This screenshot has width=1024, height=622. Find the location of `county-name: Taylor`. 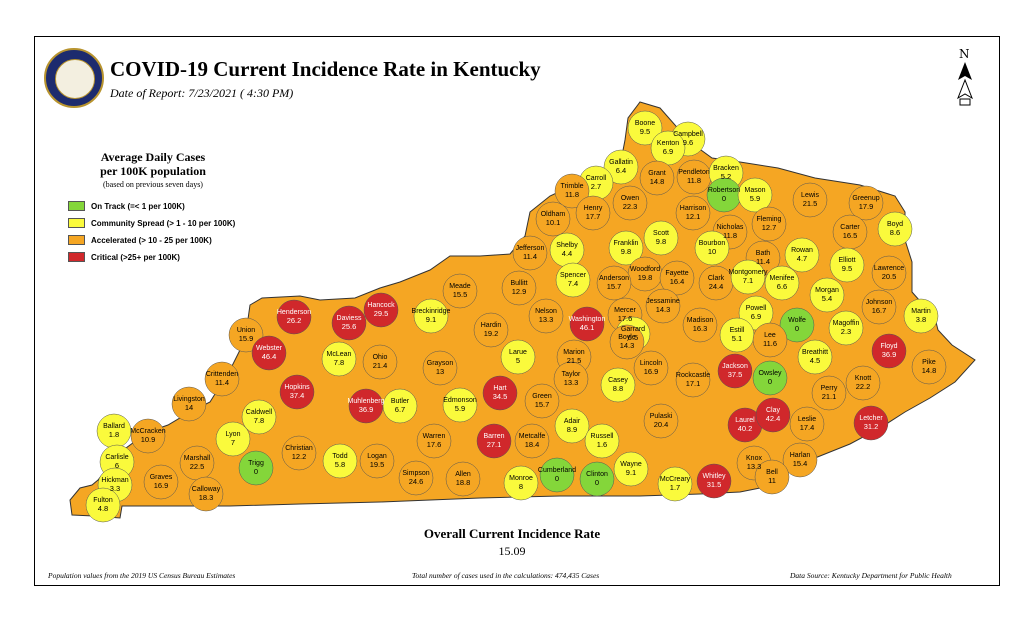

county-name: Taylor is located at coordinates (571, 374).